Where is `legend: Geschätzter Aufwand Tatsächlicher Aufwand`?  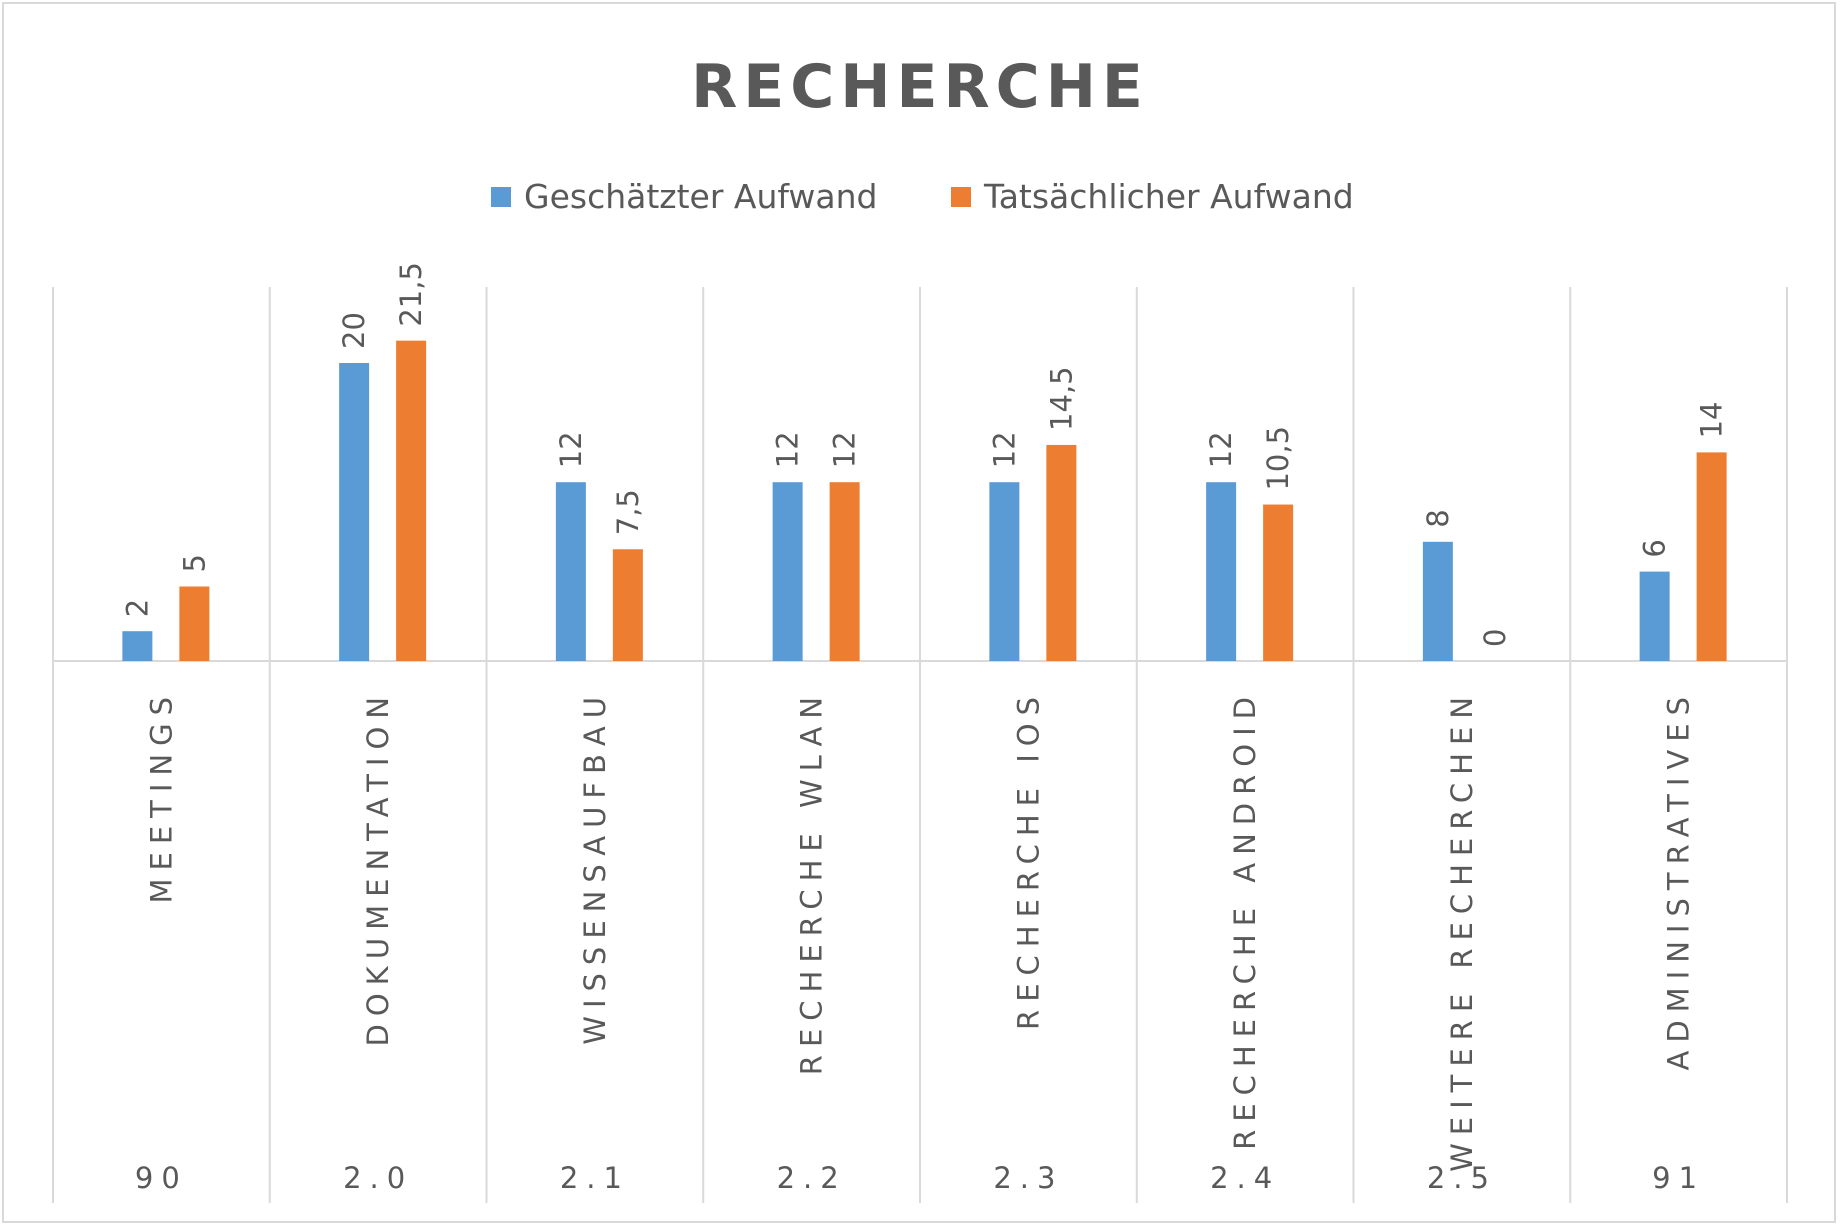 legend: Geschätzter Aufwand Tatsächlicher Aufwand is located at coordinates (922, 196).